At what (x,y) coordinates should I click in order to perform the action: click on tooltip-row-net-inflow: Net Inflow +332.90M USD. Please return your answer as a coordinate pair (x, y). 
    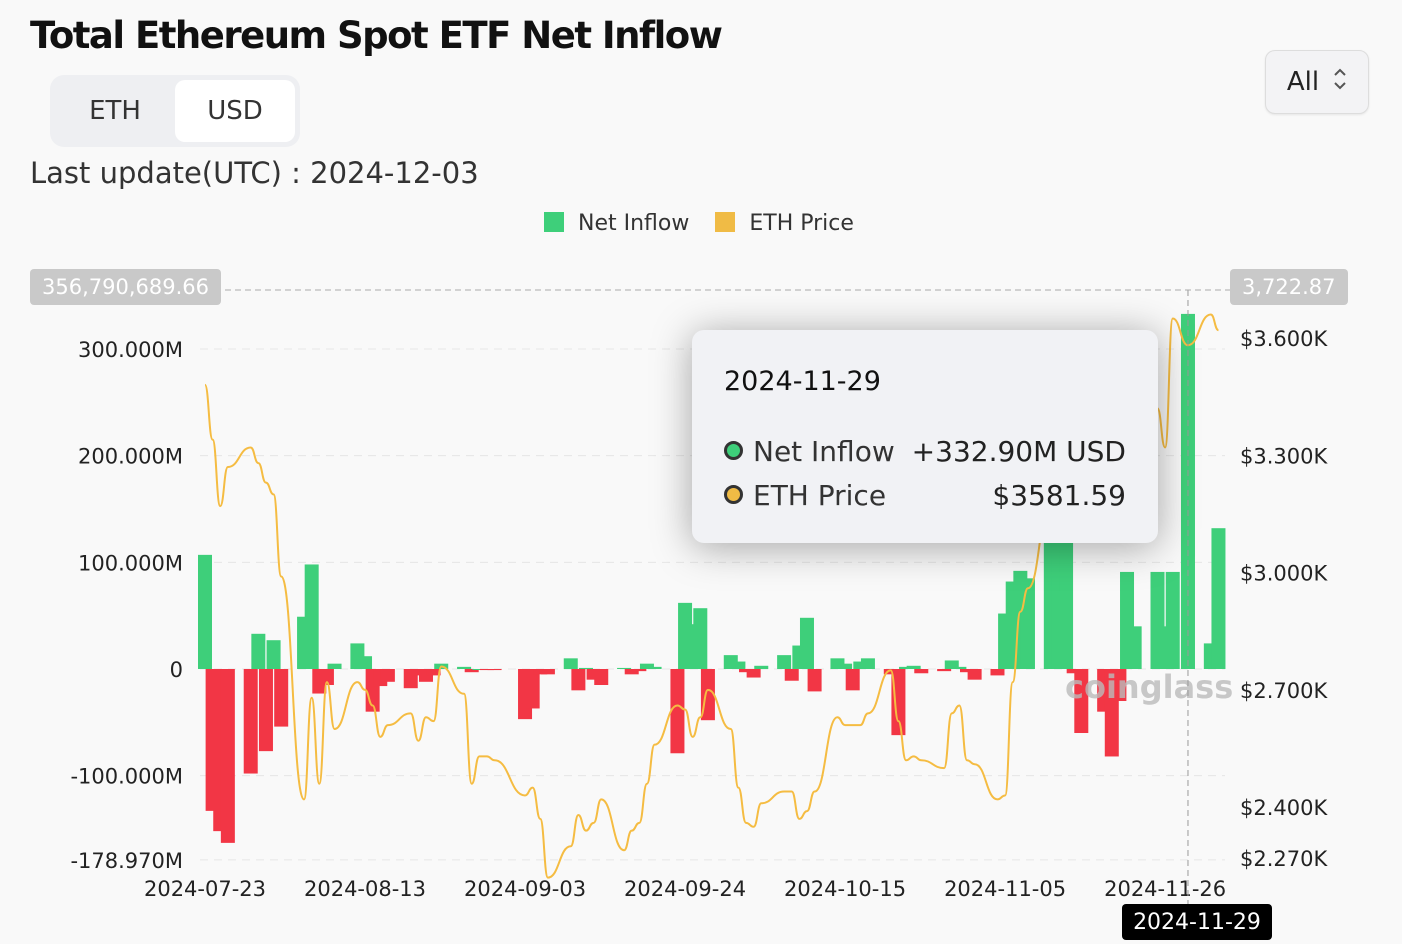
    Looking at the image, I should click on (925, 451).